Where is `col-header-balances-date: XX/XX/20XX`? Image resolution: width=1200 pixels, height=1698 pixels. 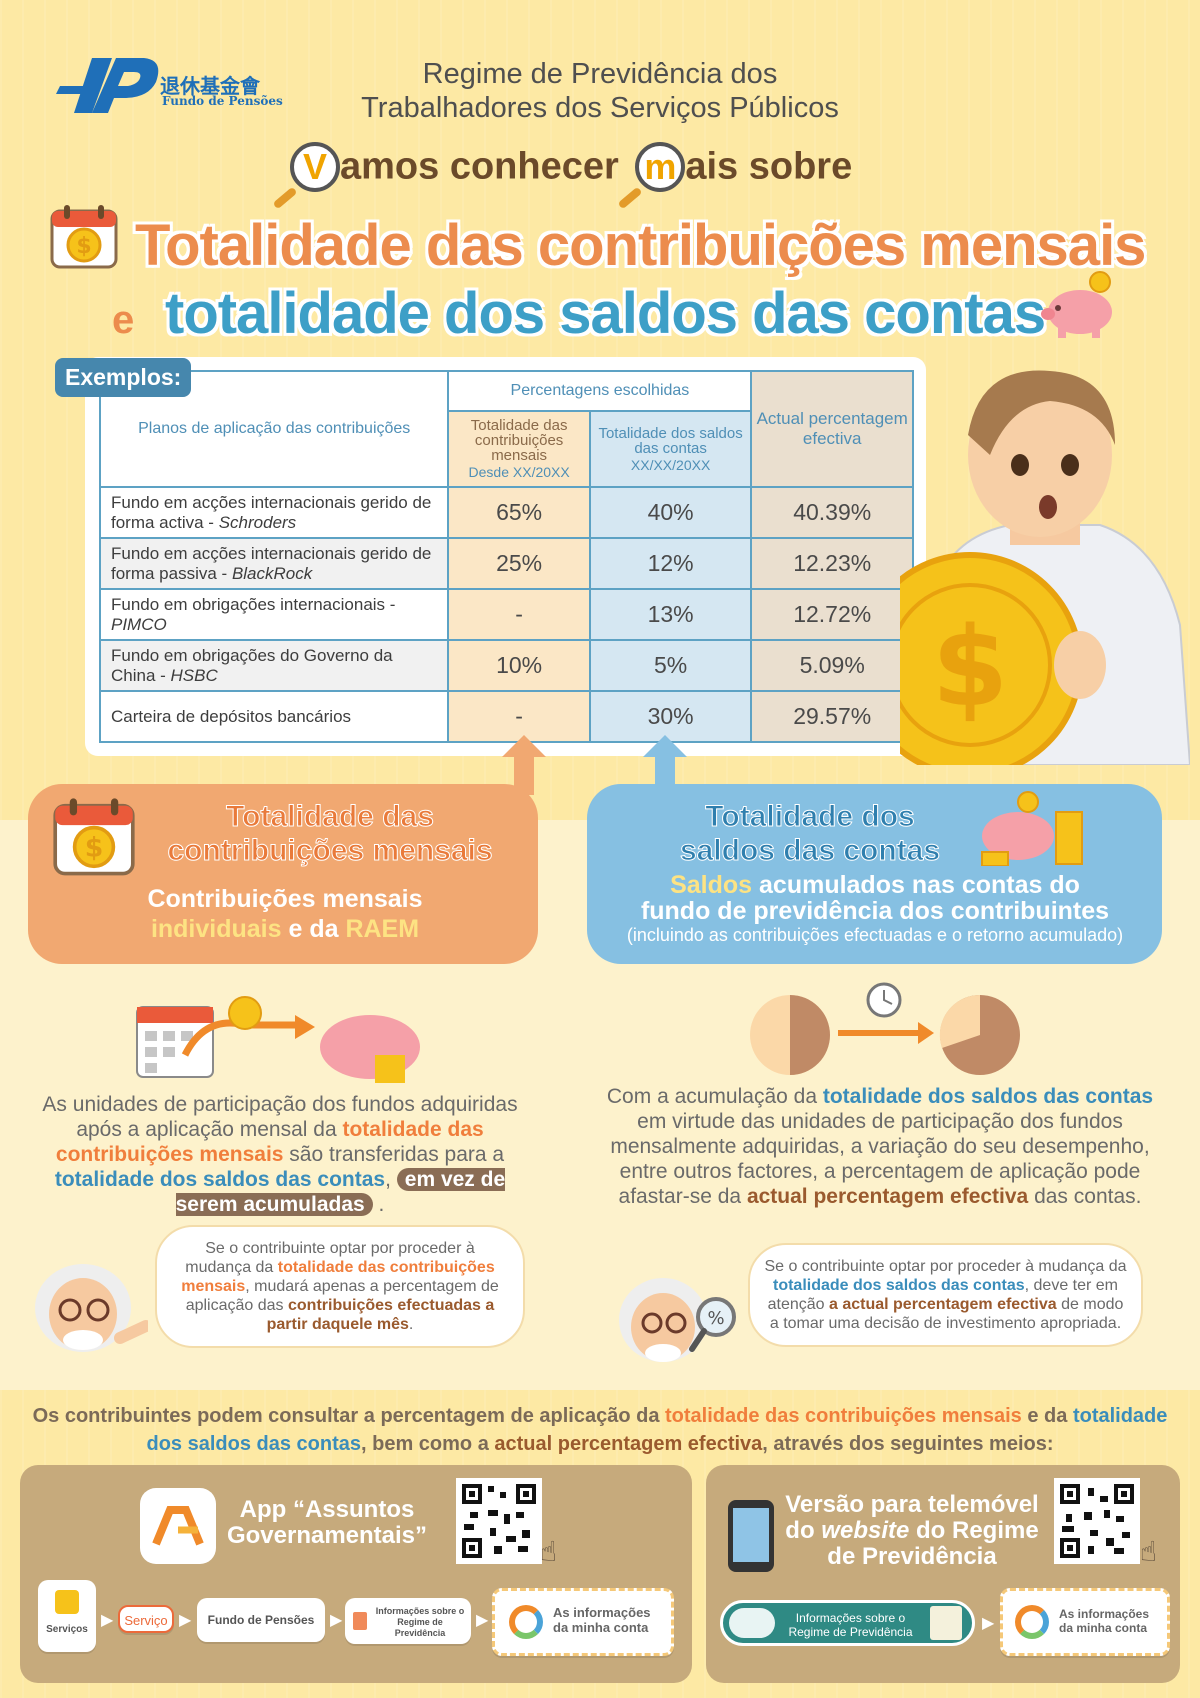 col-header-balances-date: XX/XX/20XX is located at coordinates (670, 464).